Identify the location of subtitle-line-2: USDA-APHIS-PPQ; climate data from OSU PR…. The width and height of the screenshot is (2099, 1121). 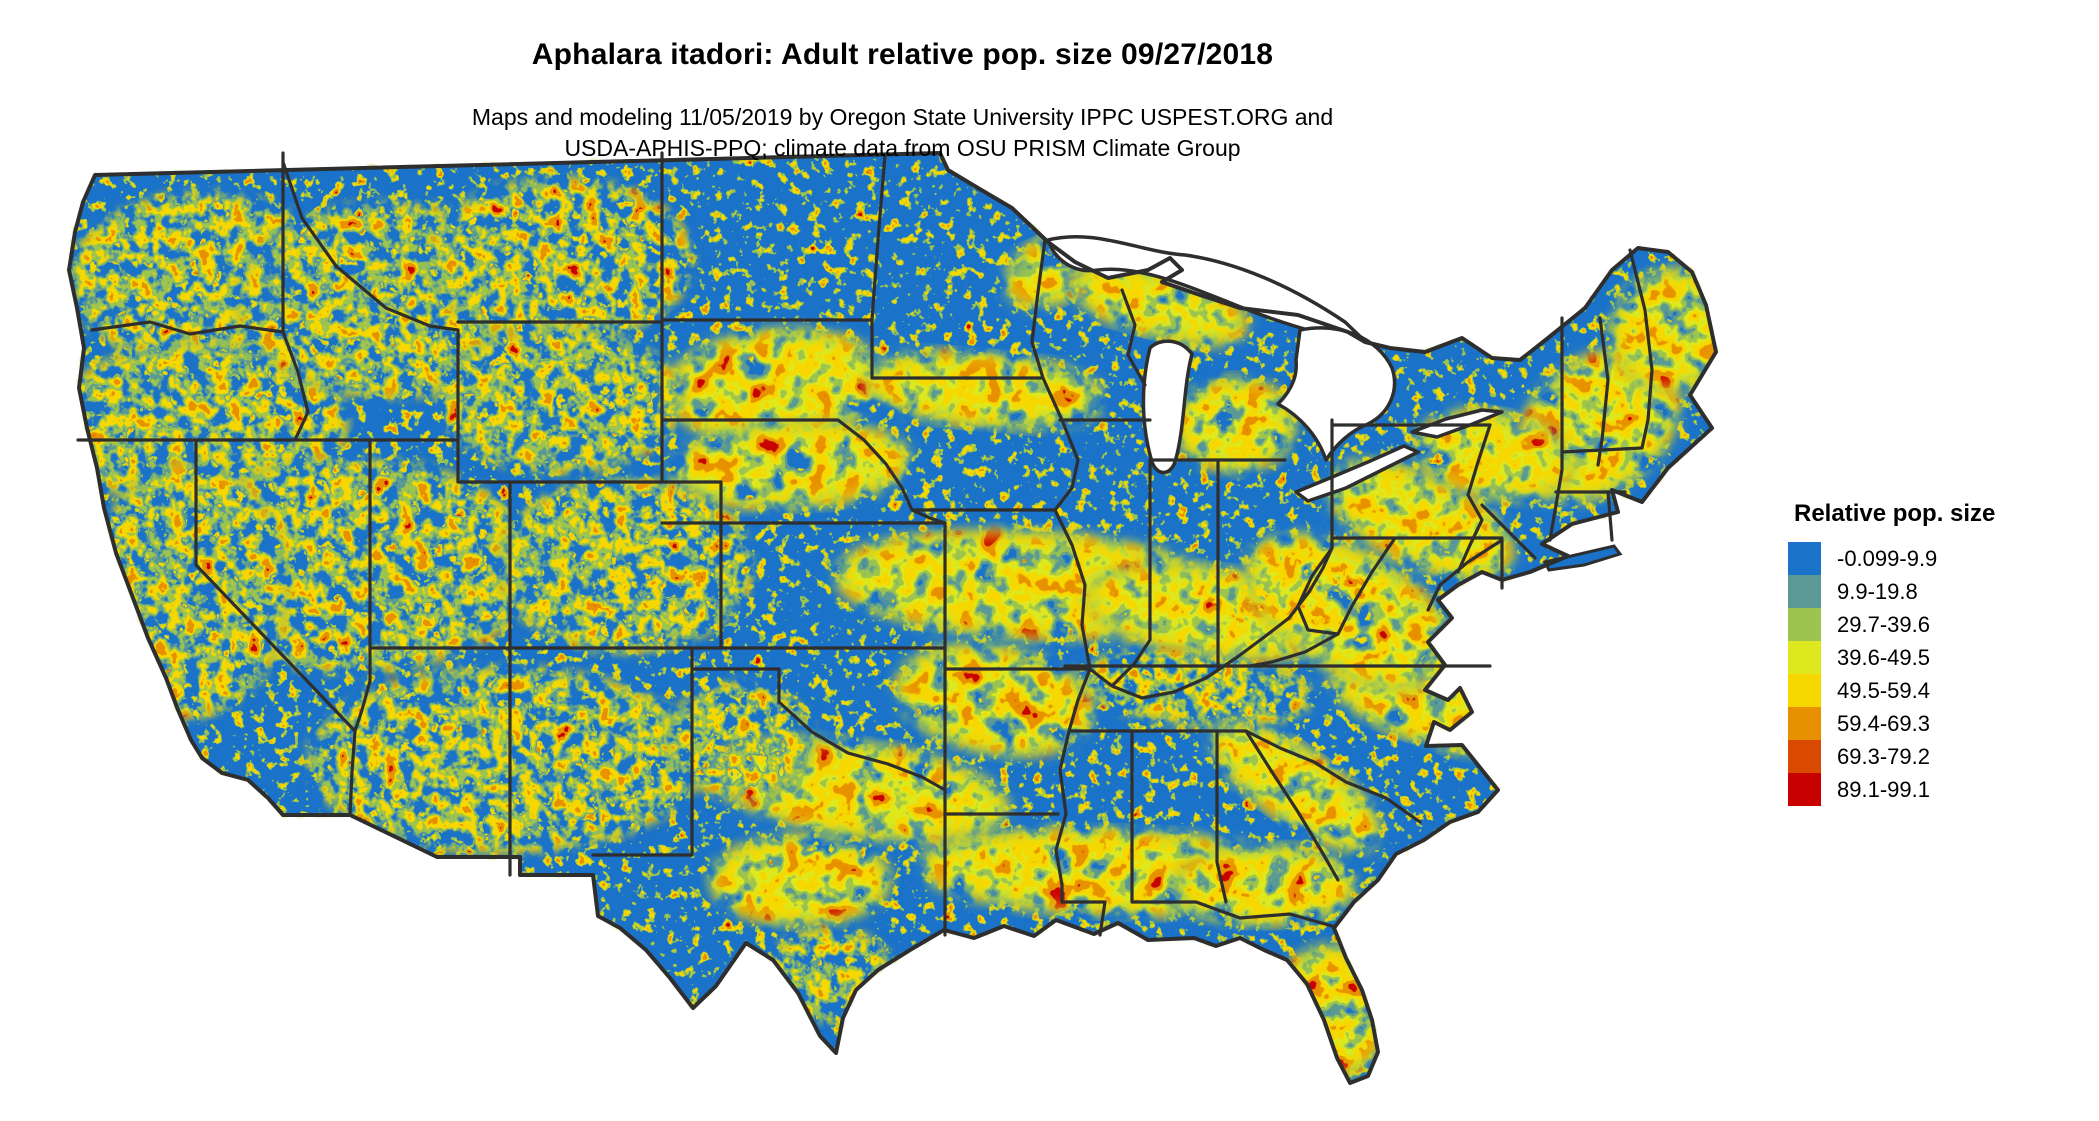
(902, 148).